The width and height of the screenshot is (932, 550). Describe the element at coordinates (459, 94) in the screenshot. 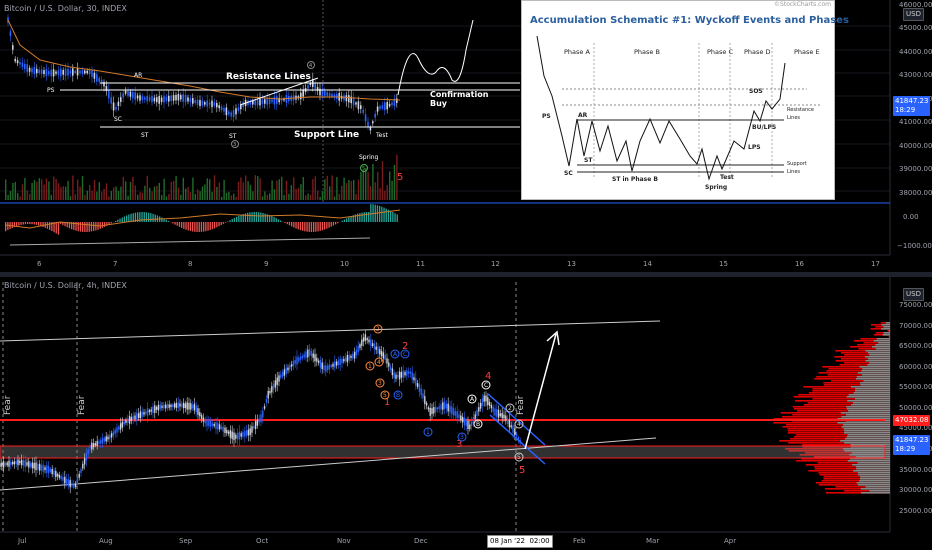

I see `label-confirmation: Confirmation` at that location.